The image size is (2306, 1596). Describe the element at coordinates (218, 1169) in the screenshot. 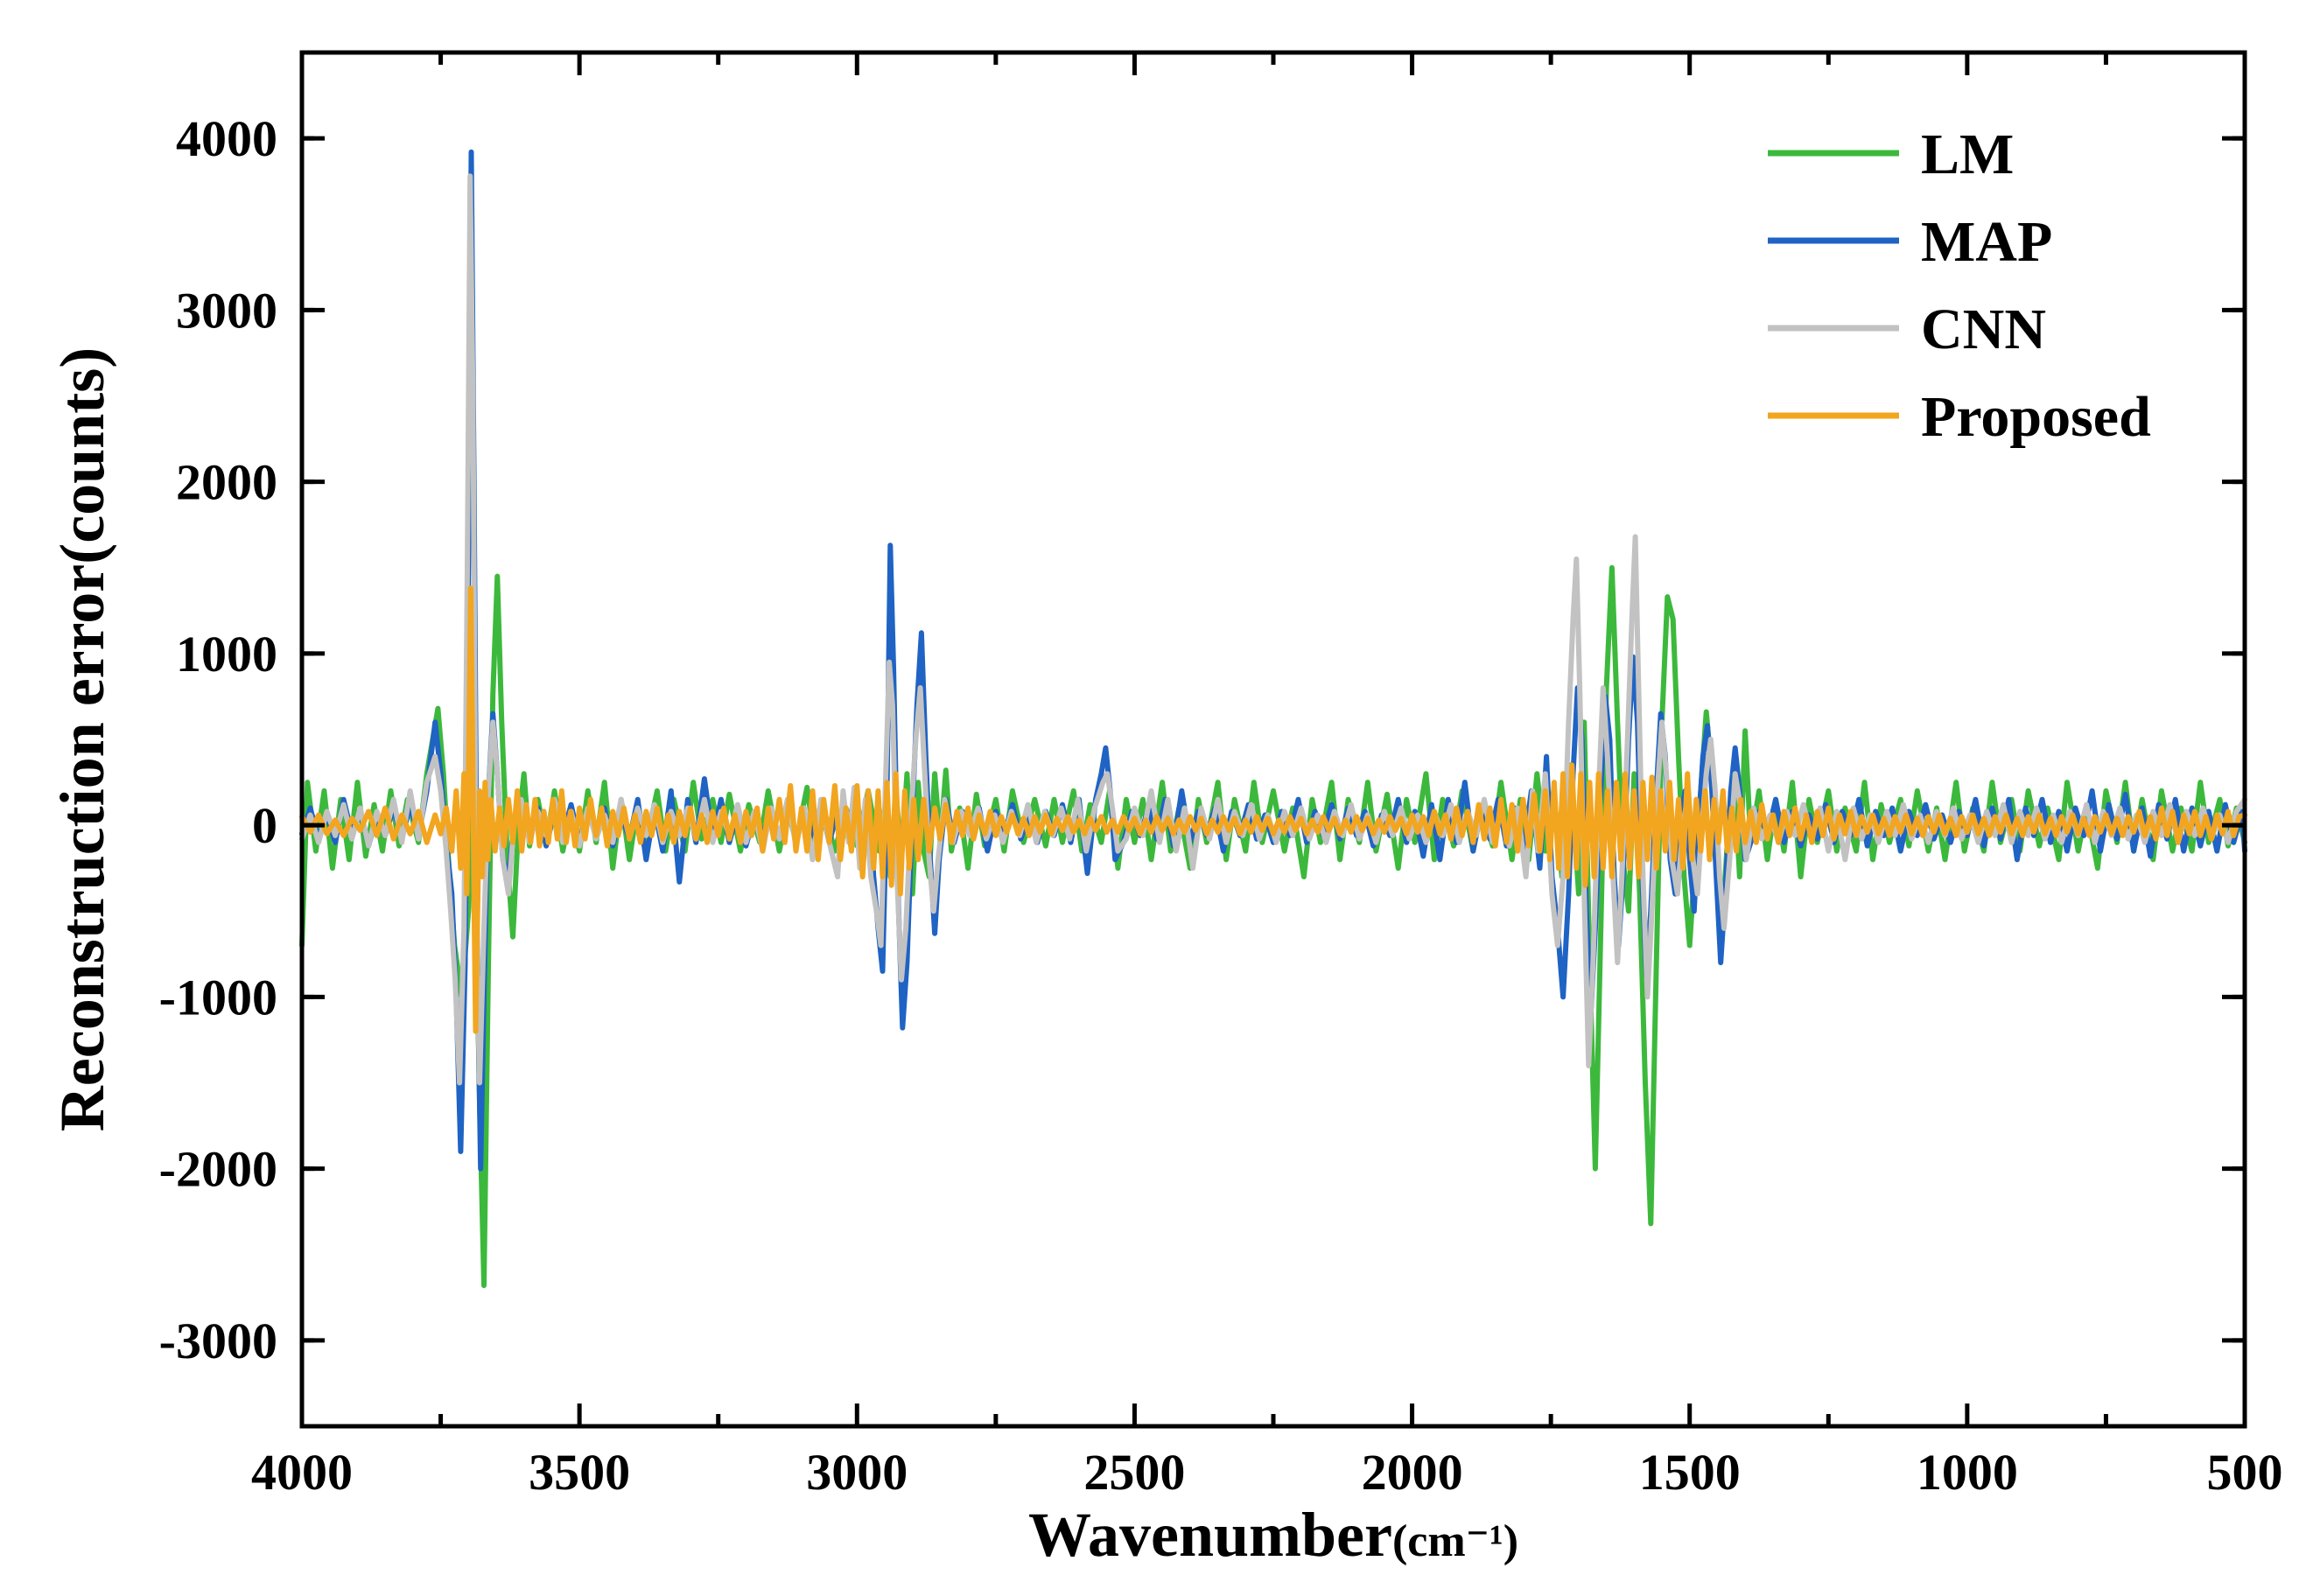

I see `y-tick-label: -2000` at that location.